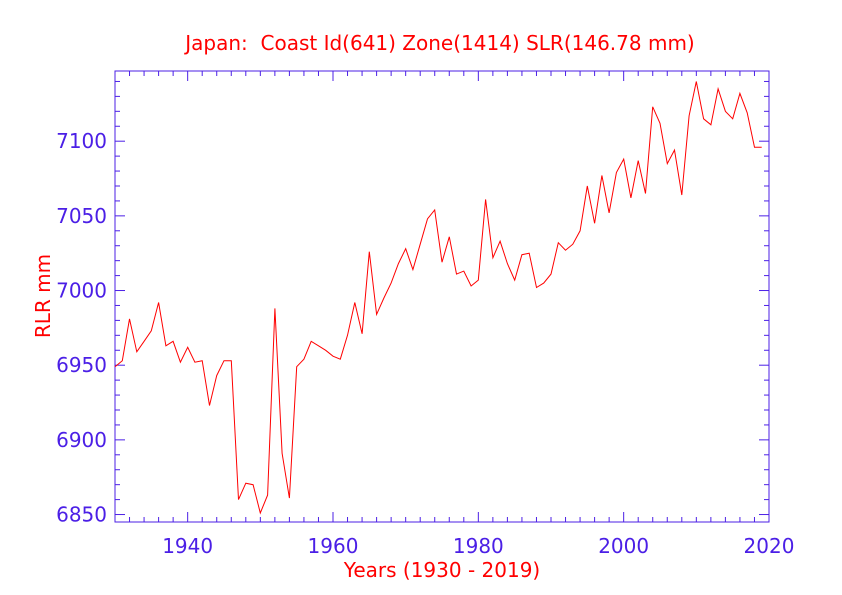  What do you see at coordinates (81, 291) in the screenshot?
I see `y-tick-label: 7000` at bounding box center [81, 291].